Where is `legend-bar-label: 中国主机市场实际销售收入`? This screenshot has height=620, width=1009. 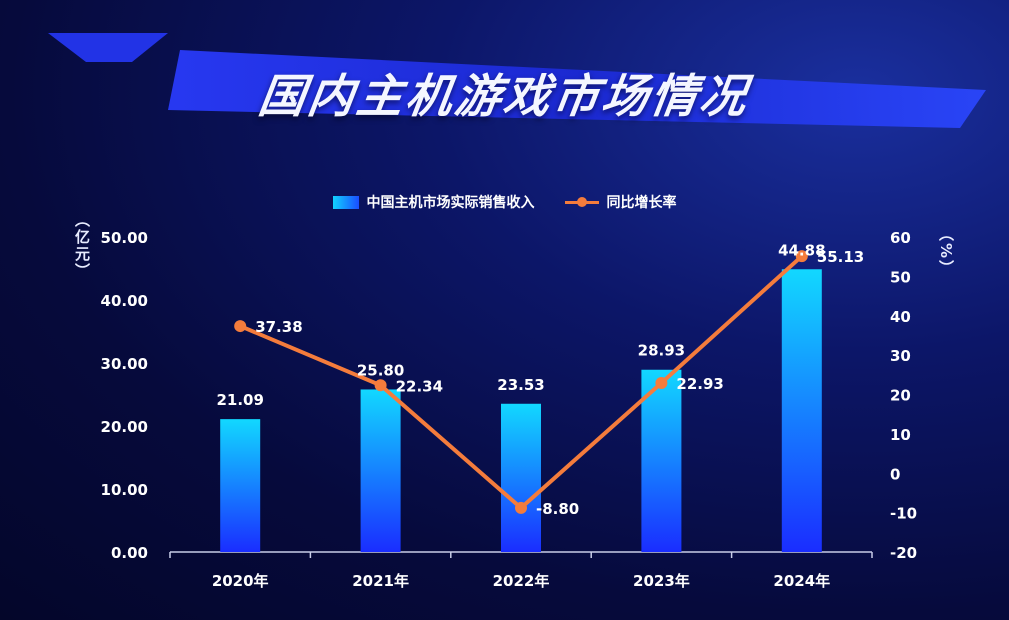 legend-bar-label: 中国主机市场实际销售收入 is located at coordinates (450, 203).